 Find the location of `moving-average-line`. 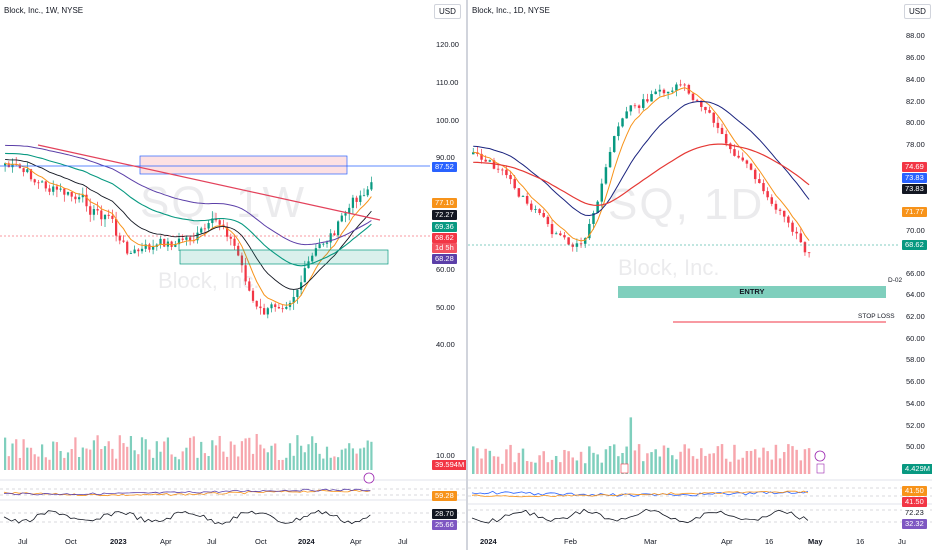

moving-average-line is located at coordinates (188, 234).